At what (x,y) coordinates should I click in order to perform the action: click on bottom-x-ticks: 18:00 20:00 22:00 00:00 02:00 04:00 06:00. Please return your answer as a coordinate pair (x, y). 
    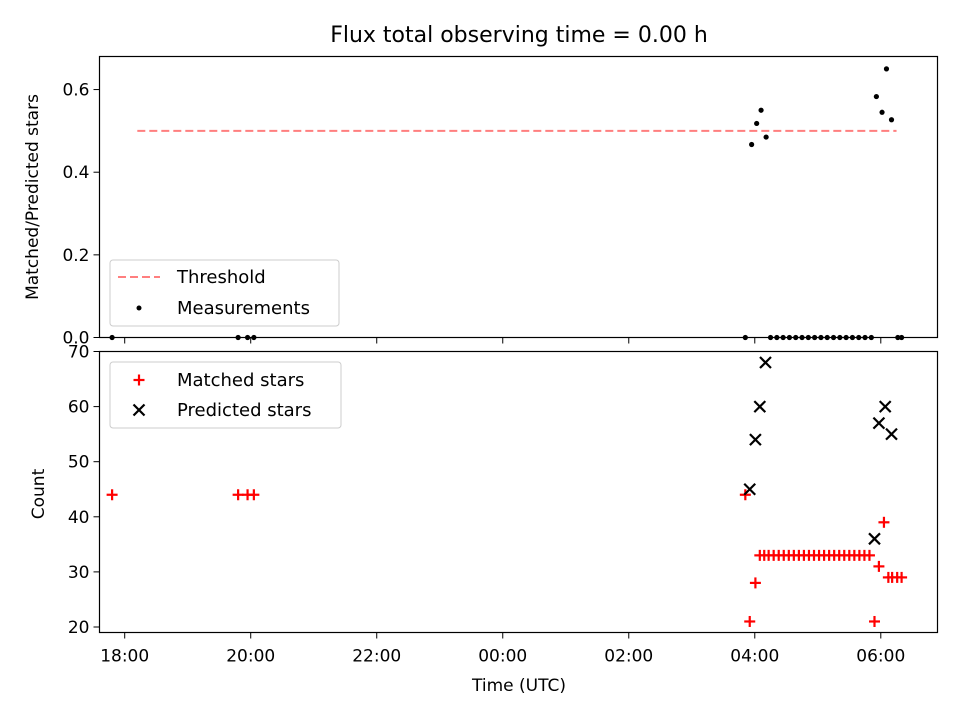
    Looking at the image, I should click on (502, 649).